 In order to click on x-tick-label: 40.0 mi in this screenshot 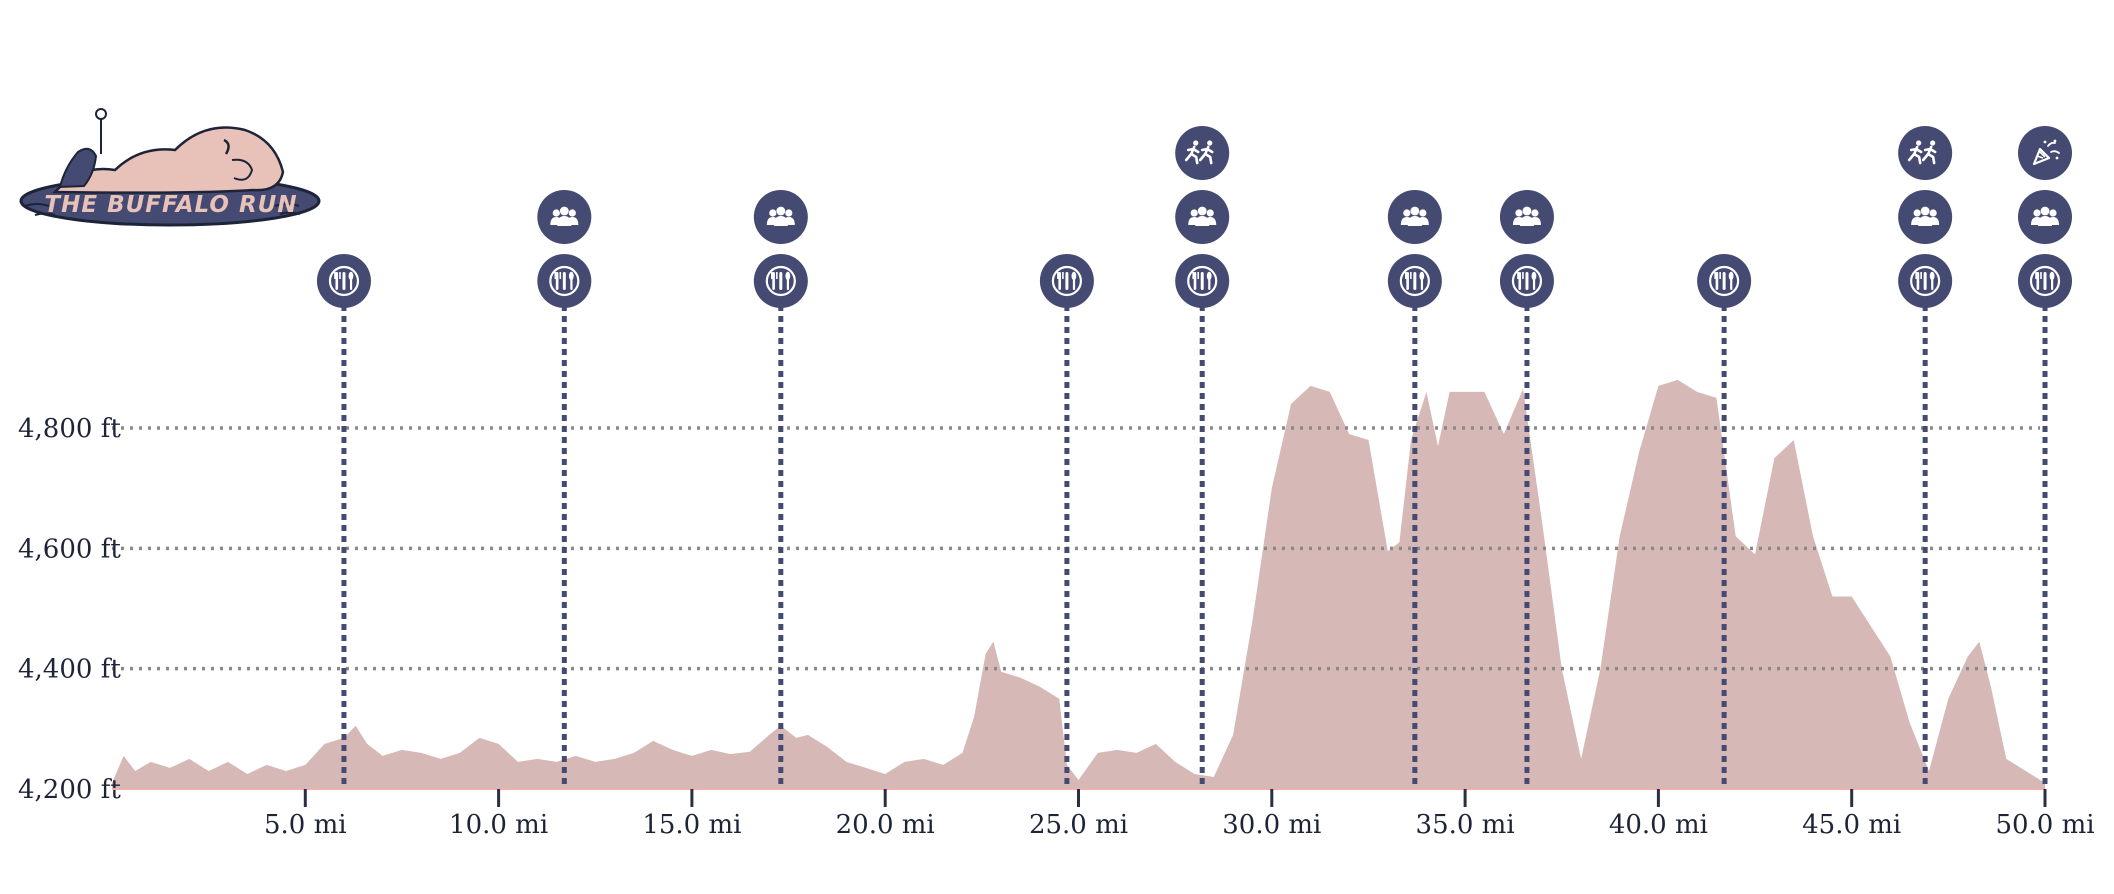, I will do `click(1658, 825)`.